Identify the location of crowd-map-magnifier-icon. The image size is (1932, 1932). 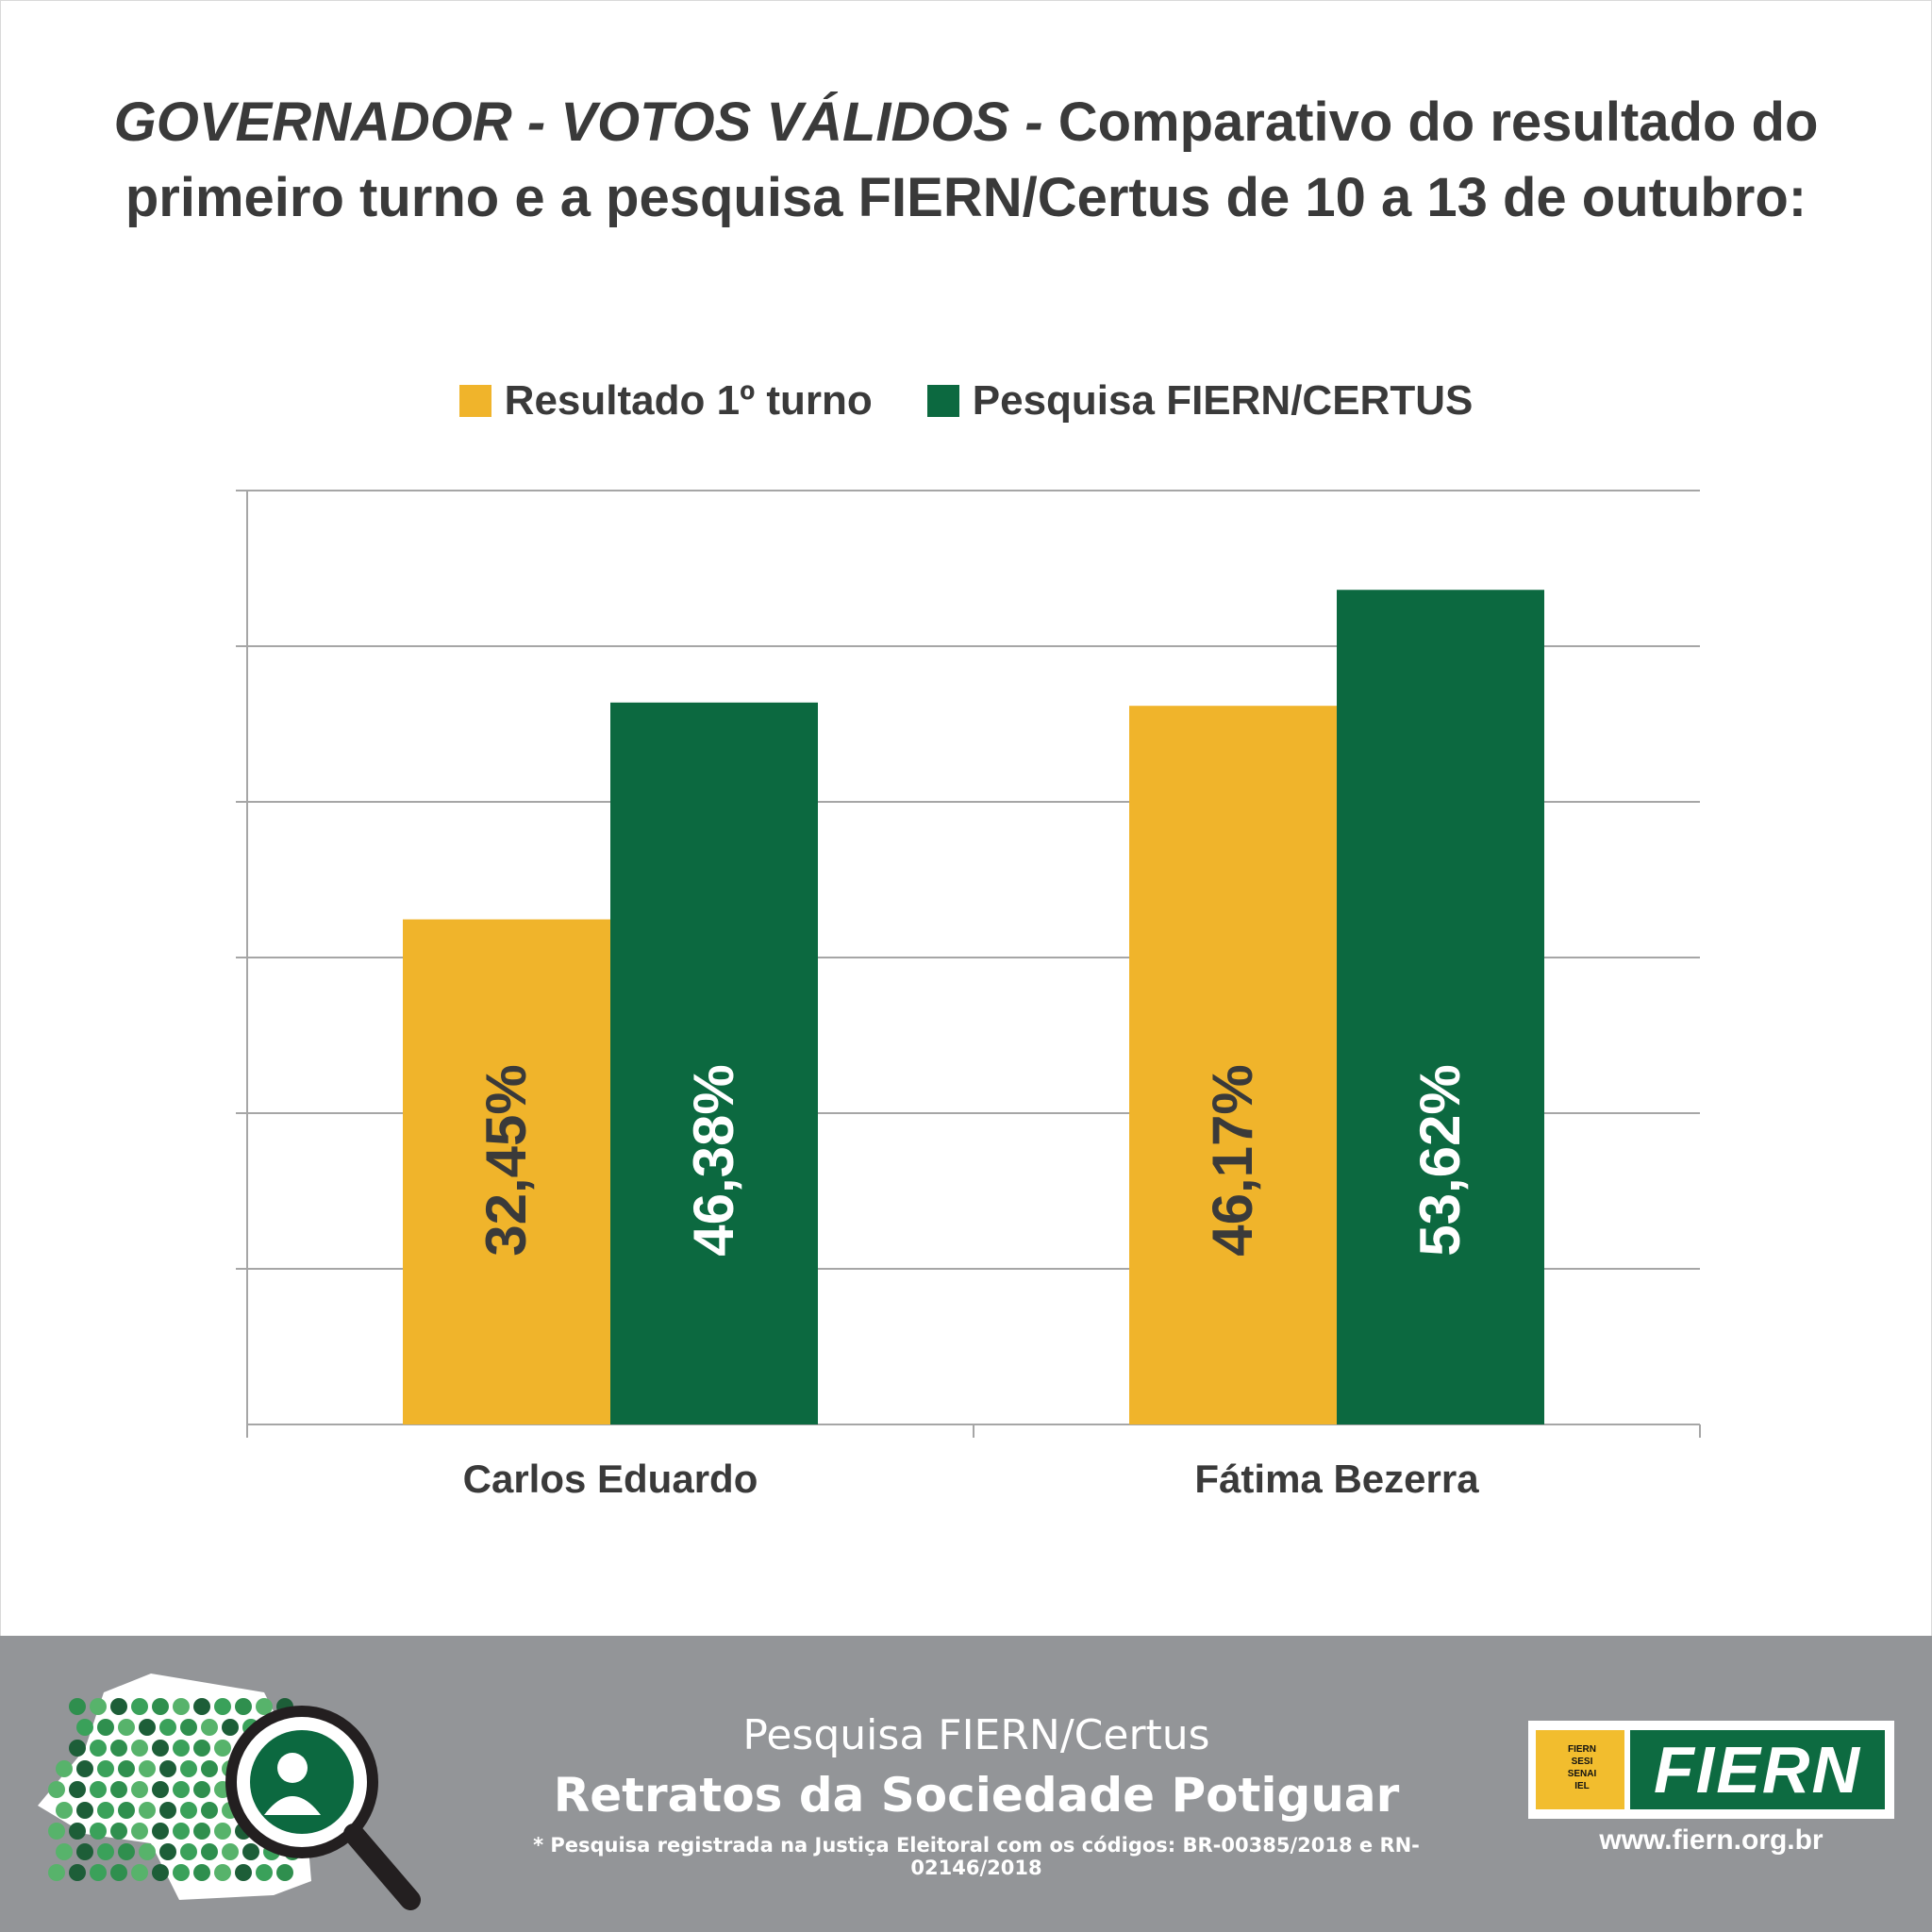
(229, 1792).